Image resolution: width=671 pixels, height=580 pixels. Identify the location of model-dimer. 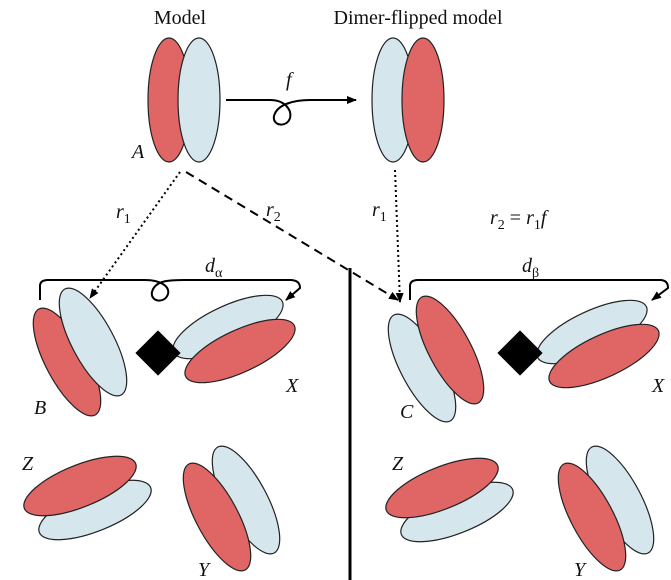
(184, 100).